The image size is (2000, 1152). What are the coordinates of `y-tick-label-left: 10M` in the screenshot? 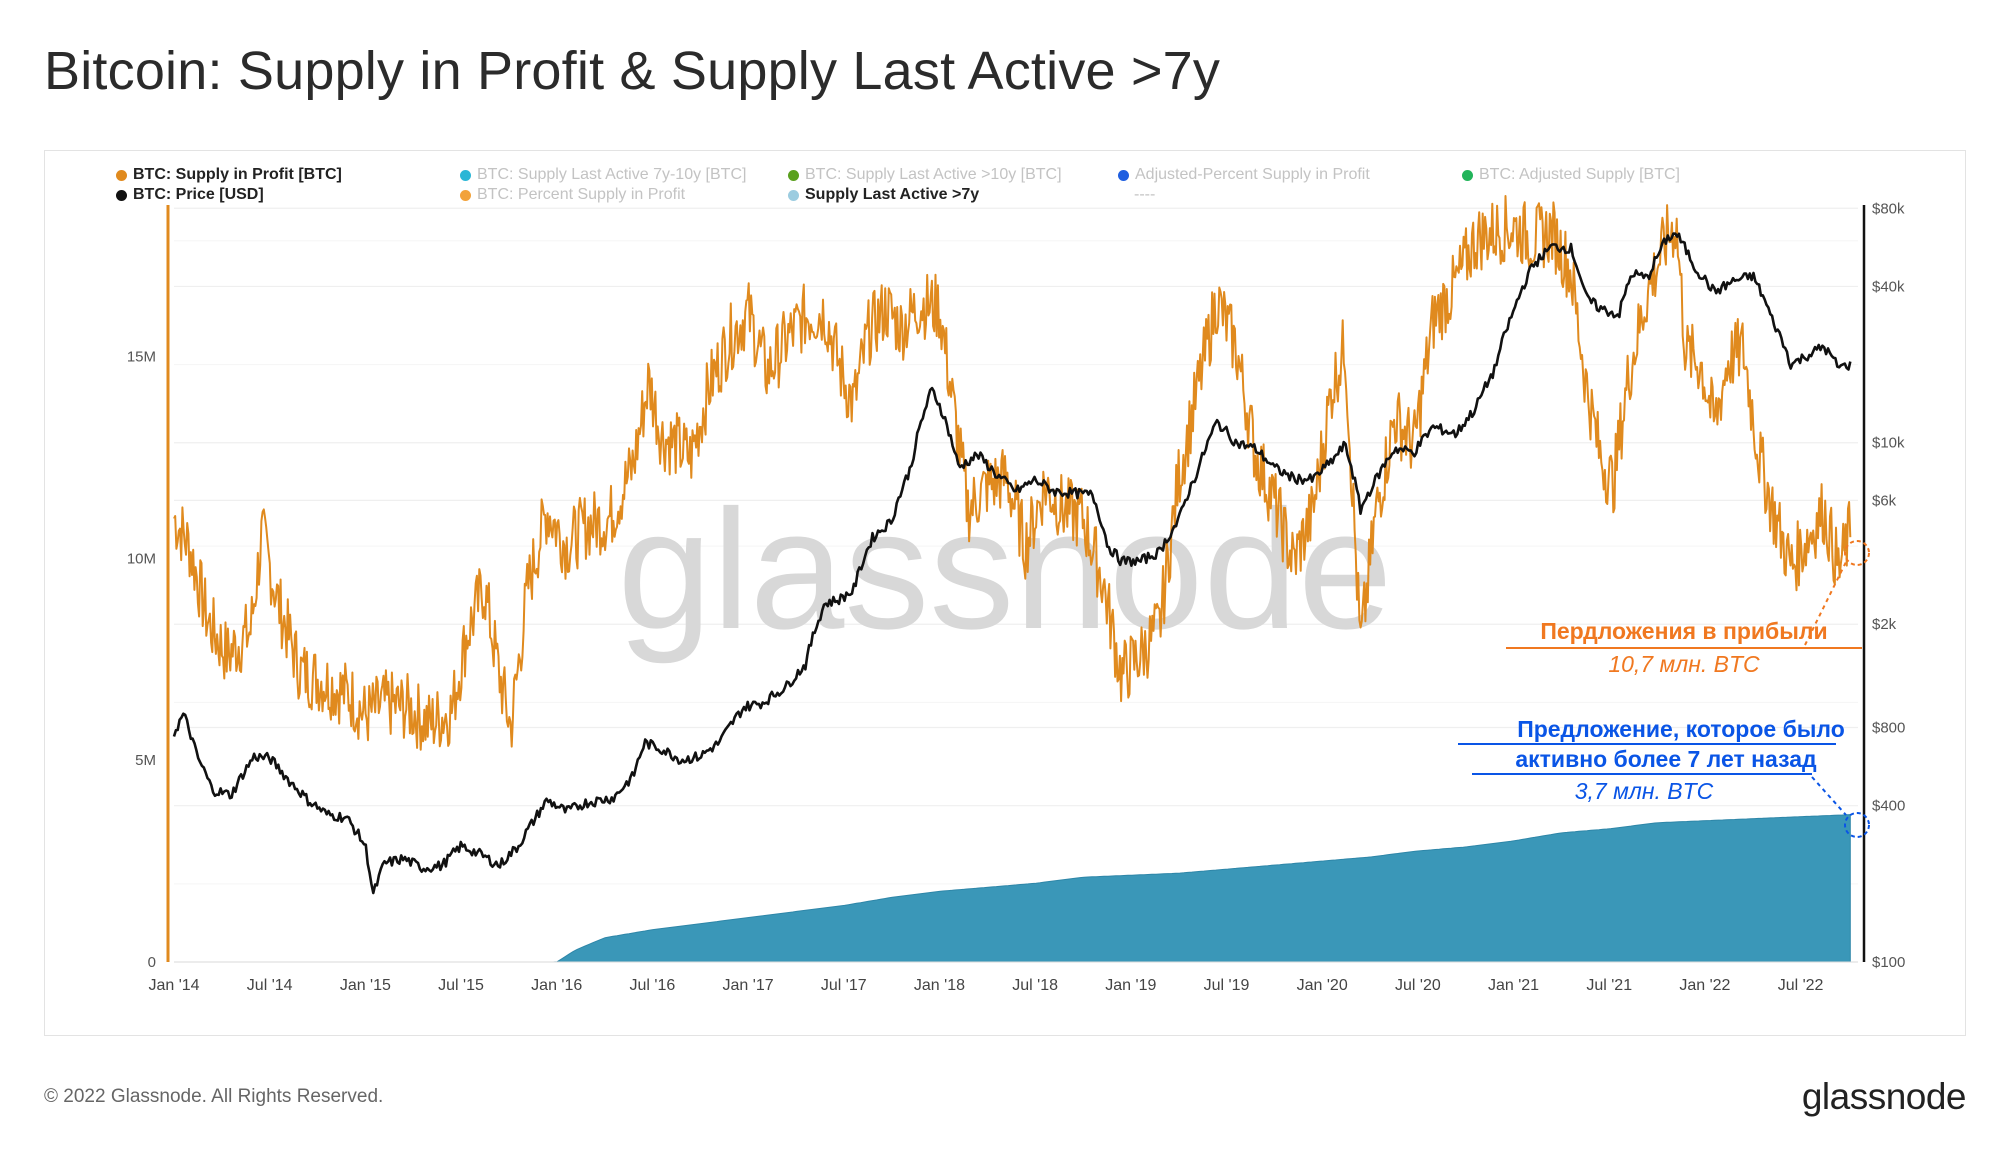 It's located at (141, 558).